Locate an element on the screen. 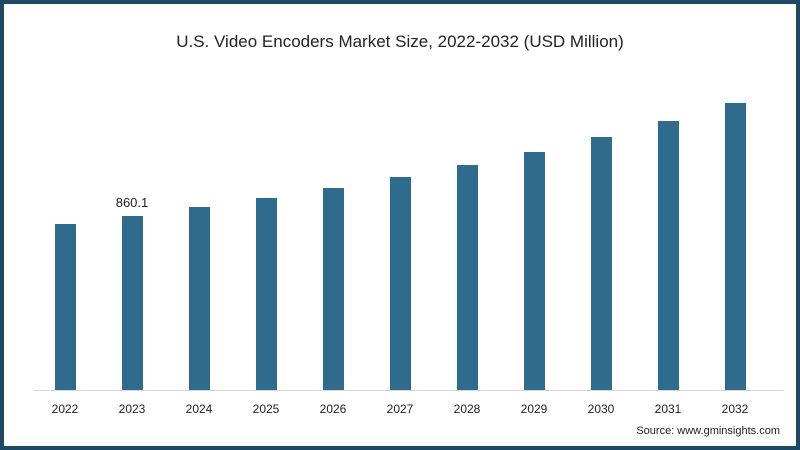  source-note: Source: www.gminsights.com is located at coordinates (708, 431).